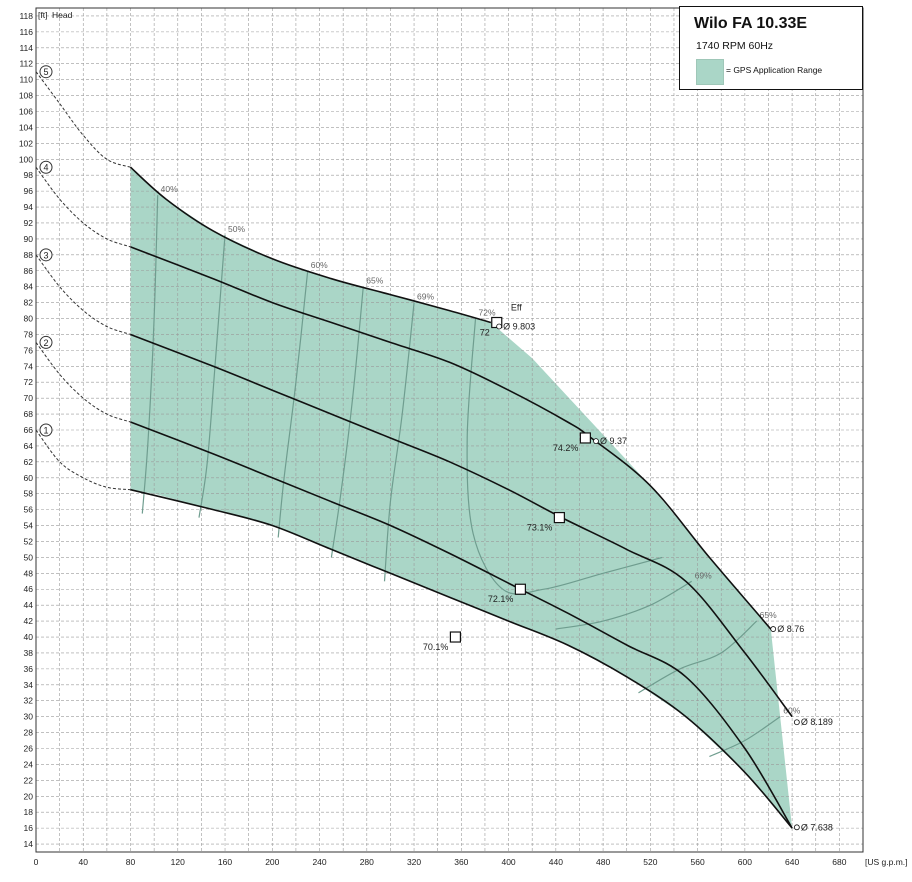  Describe the element at coordinates (790, 629) in the screenshot. I see `end-label: Ø 8.76` at that location.